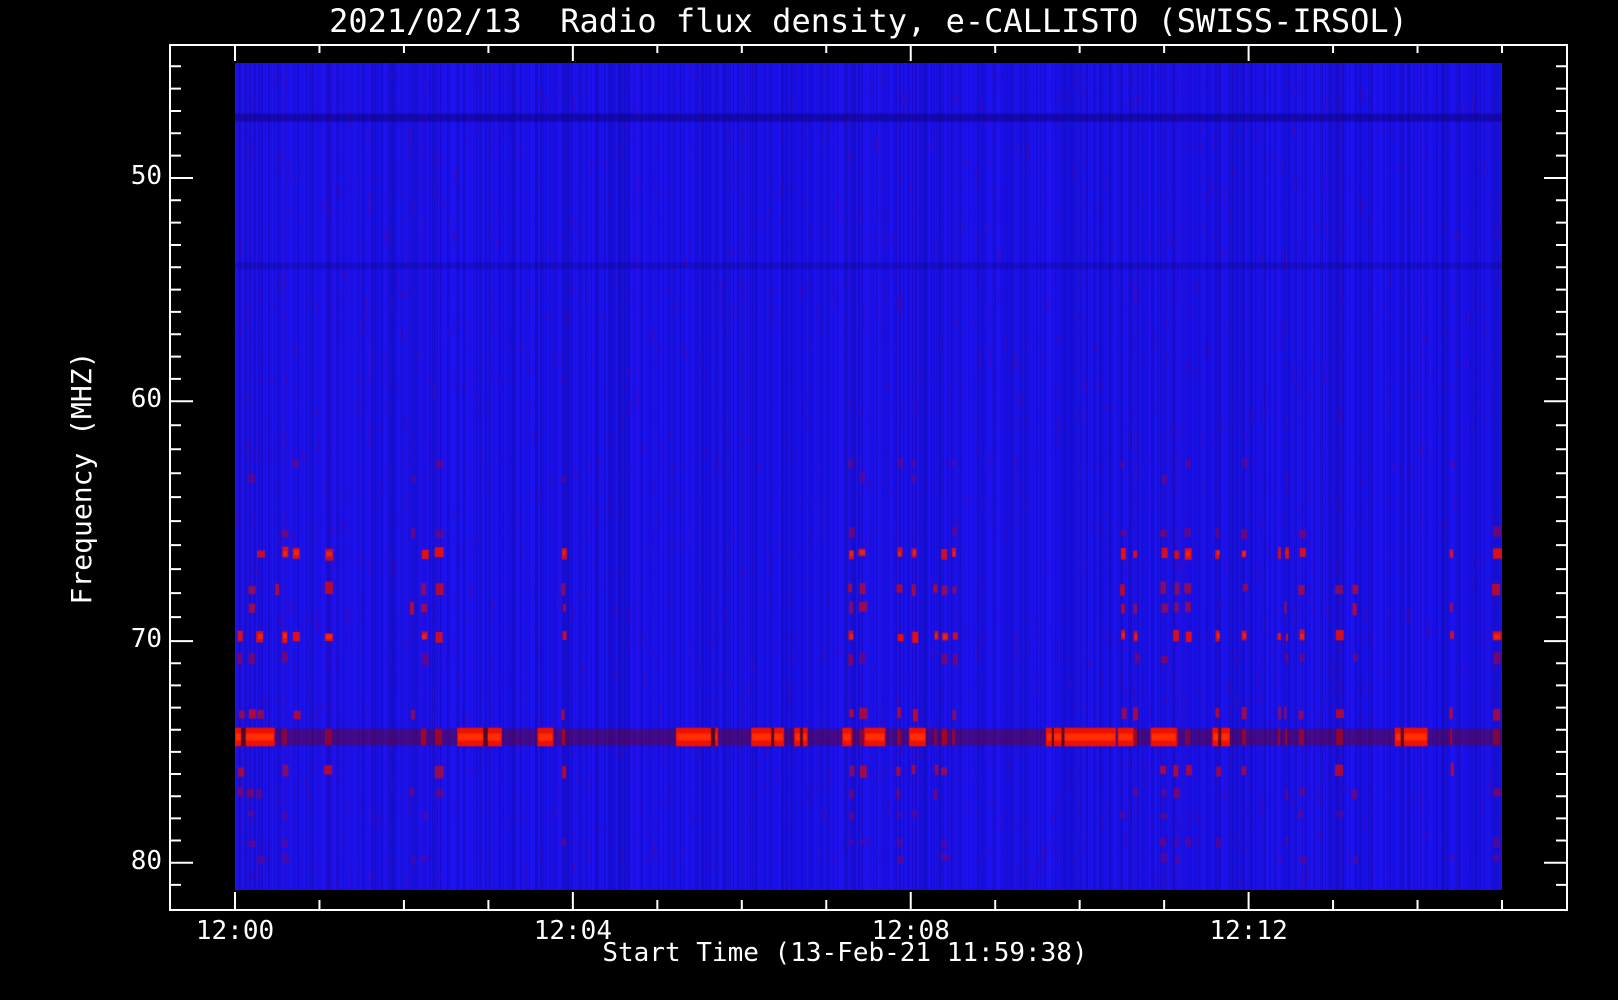 The image size is (1618, 1000). What do you see at coordinates (146, 399) in the screenshot?
I see `y-tick-label: 60` at bounding box center [146, 399].